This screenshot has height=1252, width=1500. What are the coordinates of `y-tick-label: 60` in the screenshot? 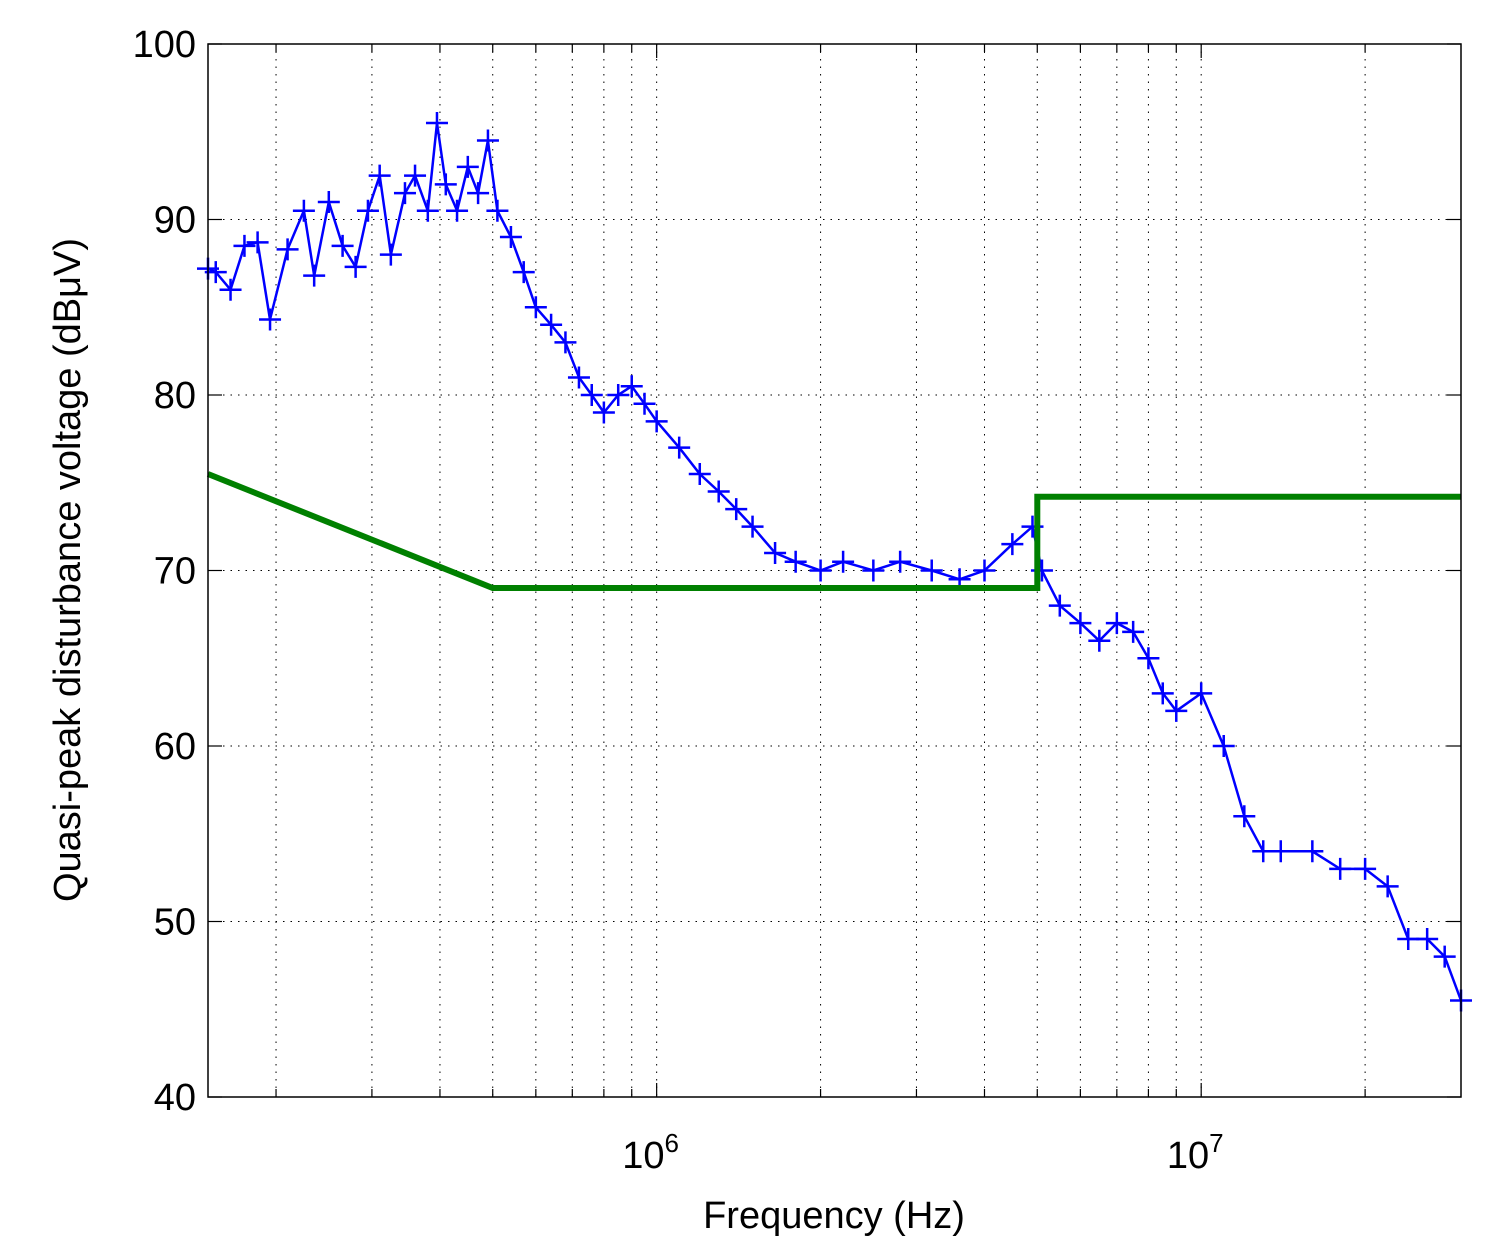 It's located at (175, 747).